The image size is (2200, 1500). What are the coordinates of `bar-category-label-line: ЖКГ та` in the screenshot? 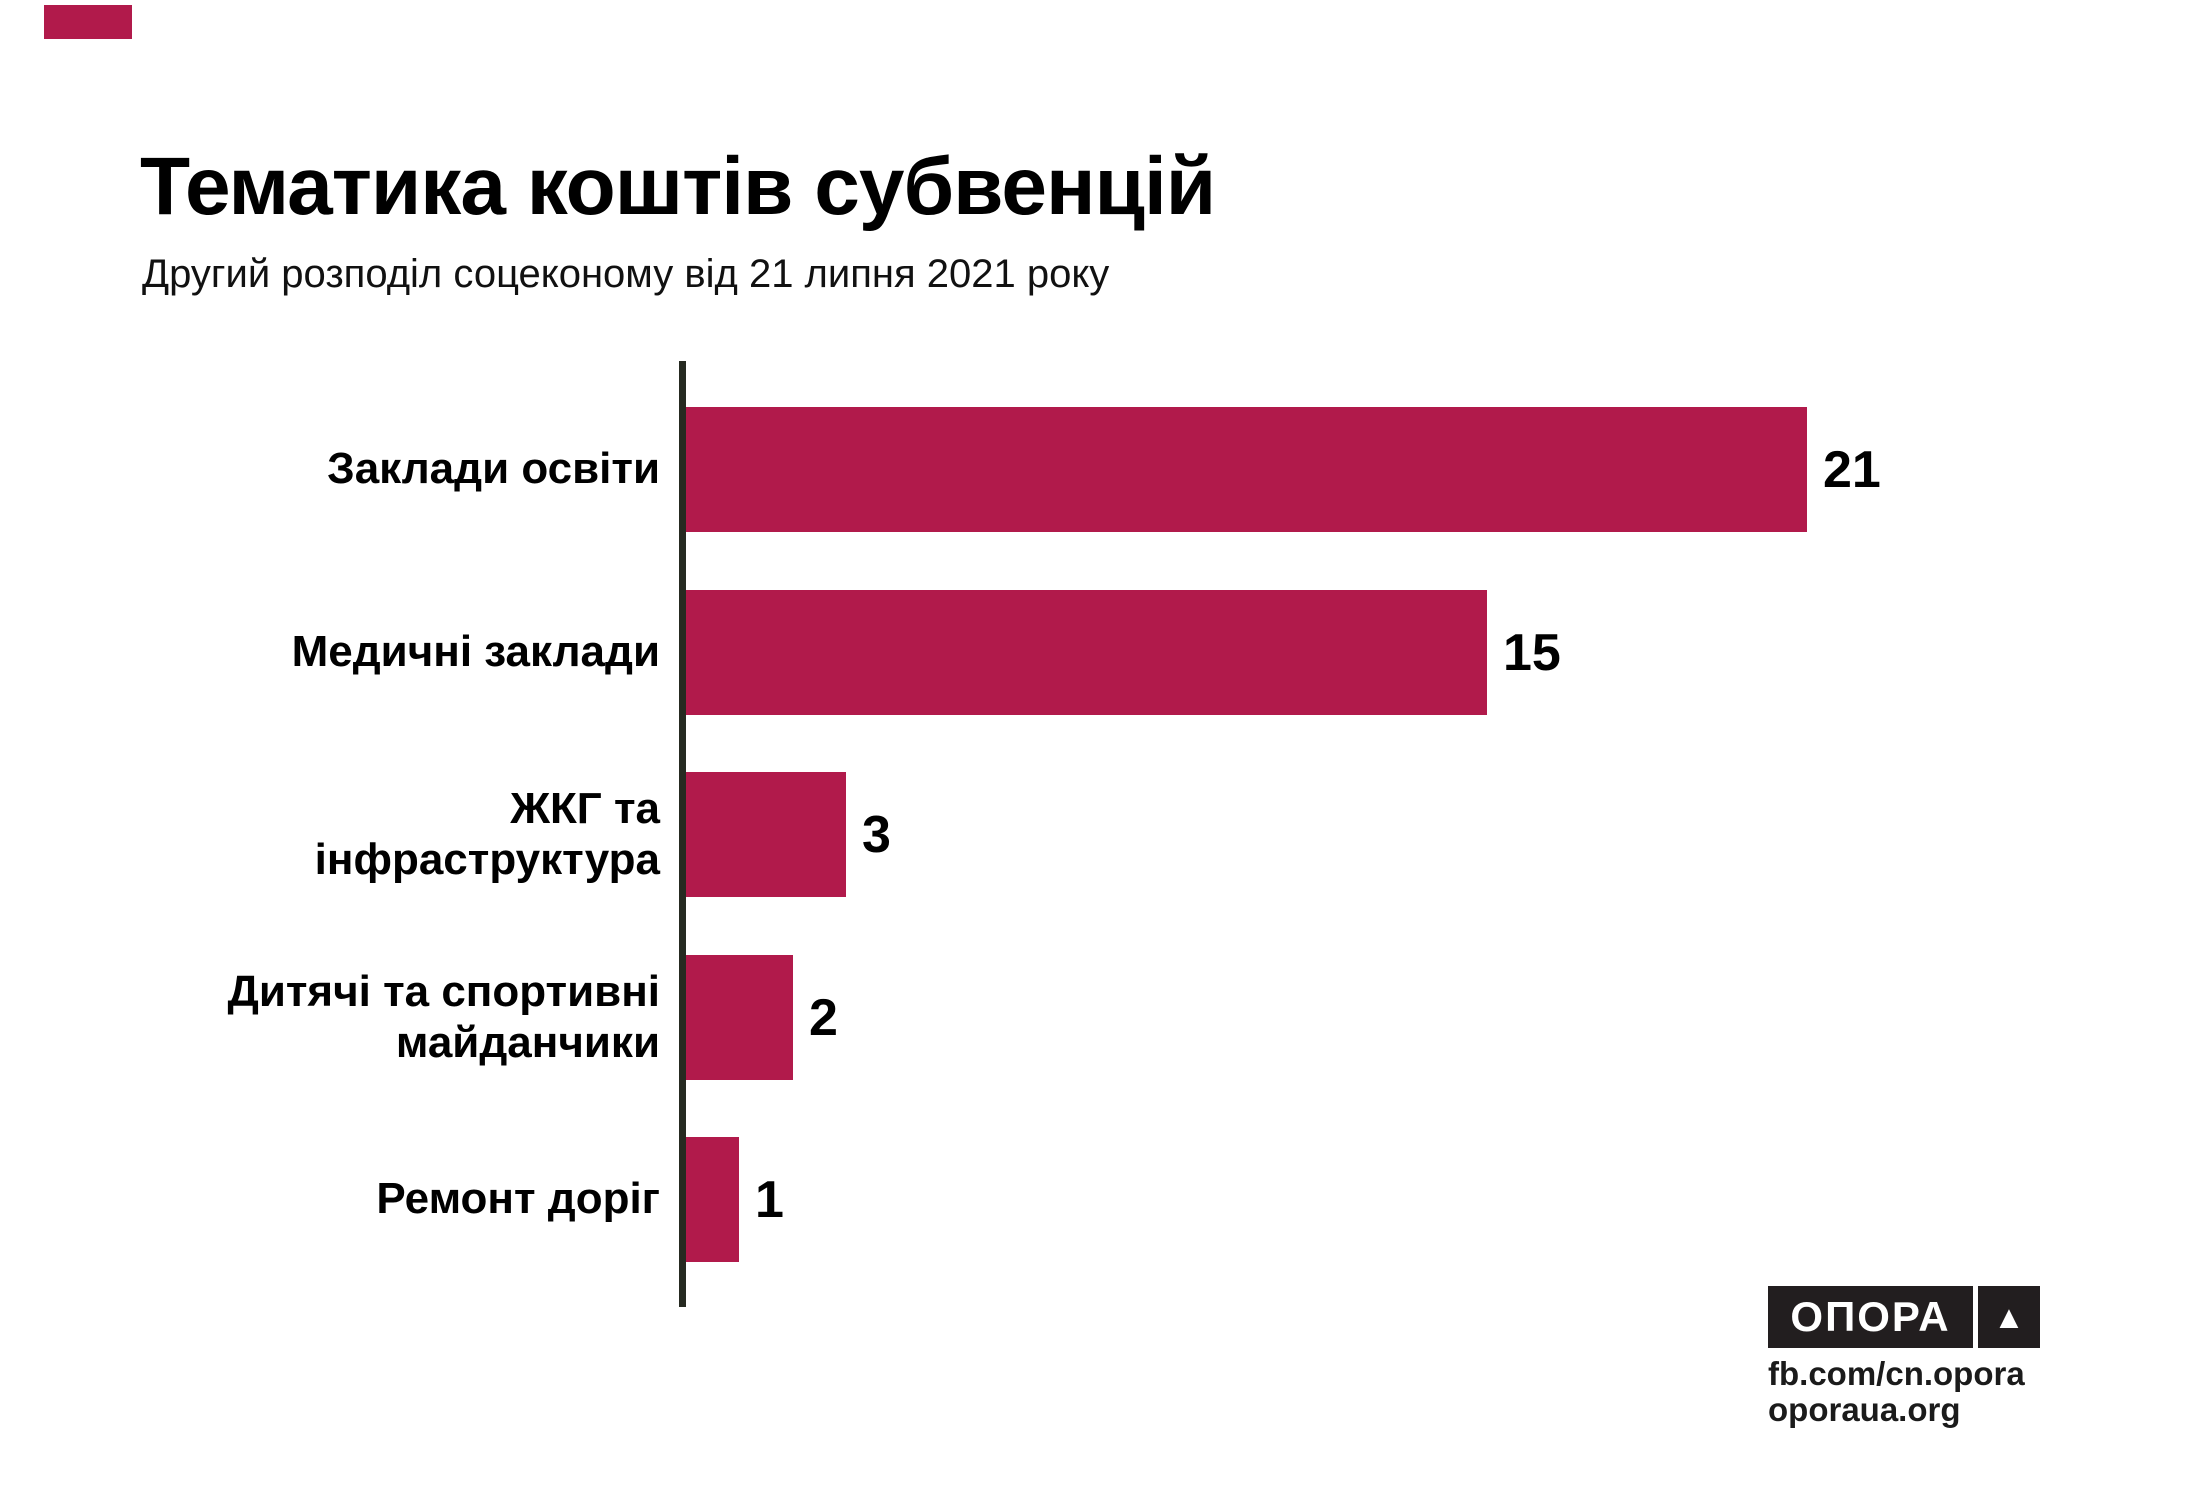 It's located at (585, 809).